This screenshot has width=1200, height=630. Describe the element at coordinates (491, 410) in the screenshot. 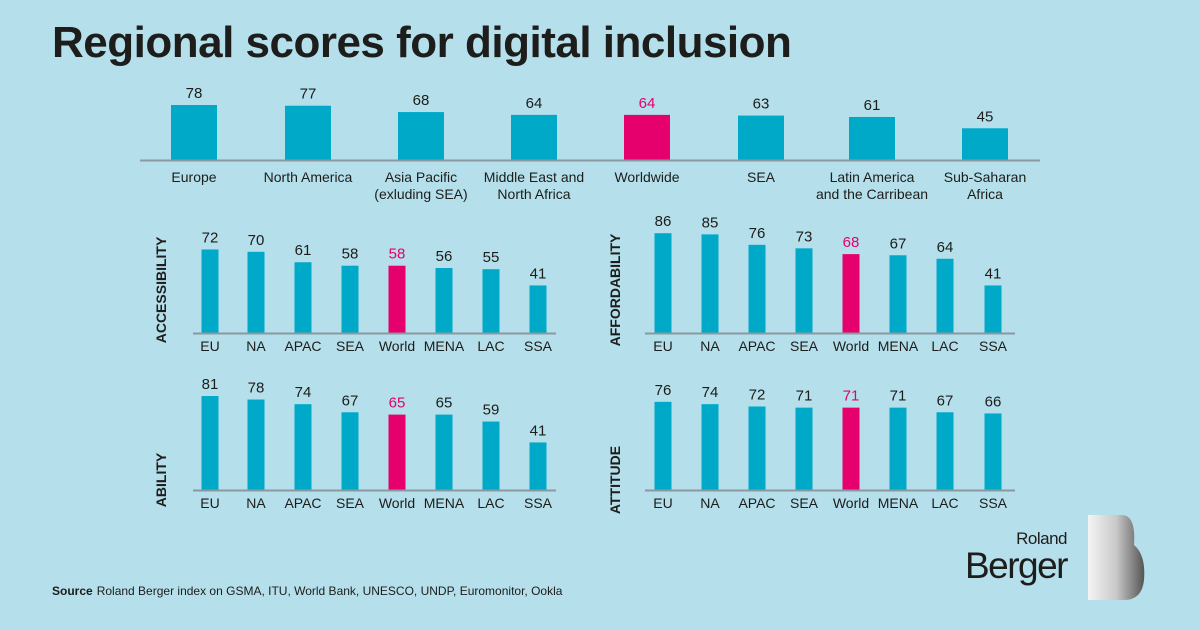

I see `value-label: 59` at that location.